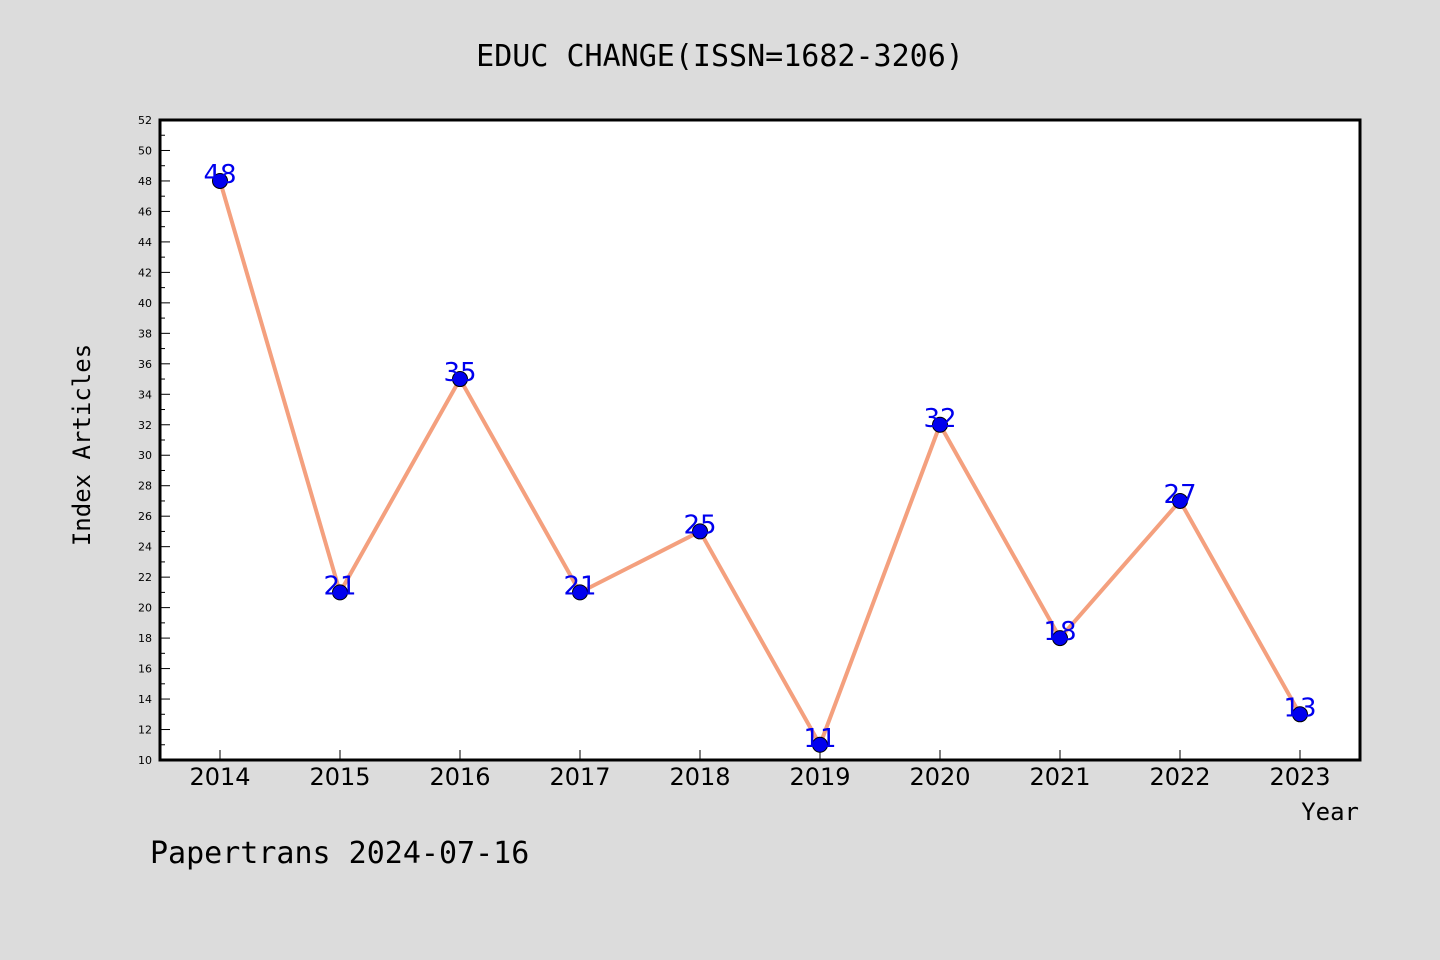 Image resolution: width=1440 pixels, height=960 pixels. What do you see at coordinates (699, 777) in the screenshot?
I see `x-tick-label: 2018` at bounding box center [699, 777].